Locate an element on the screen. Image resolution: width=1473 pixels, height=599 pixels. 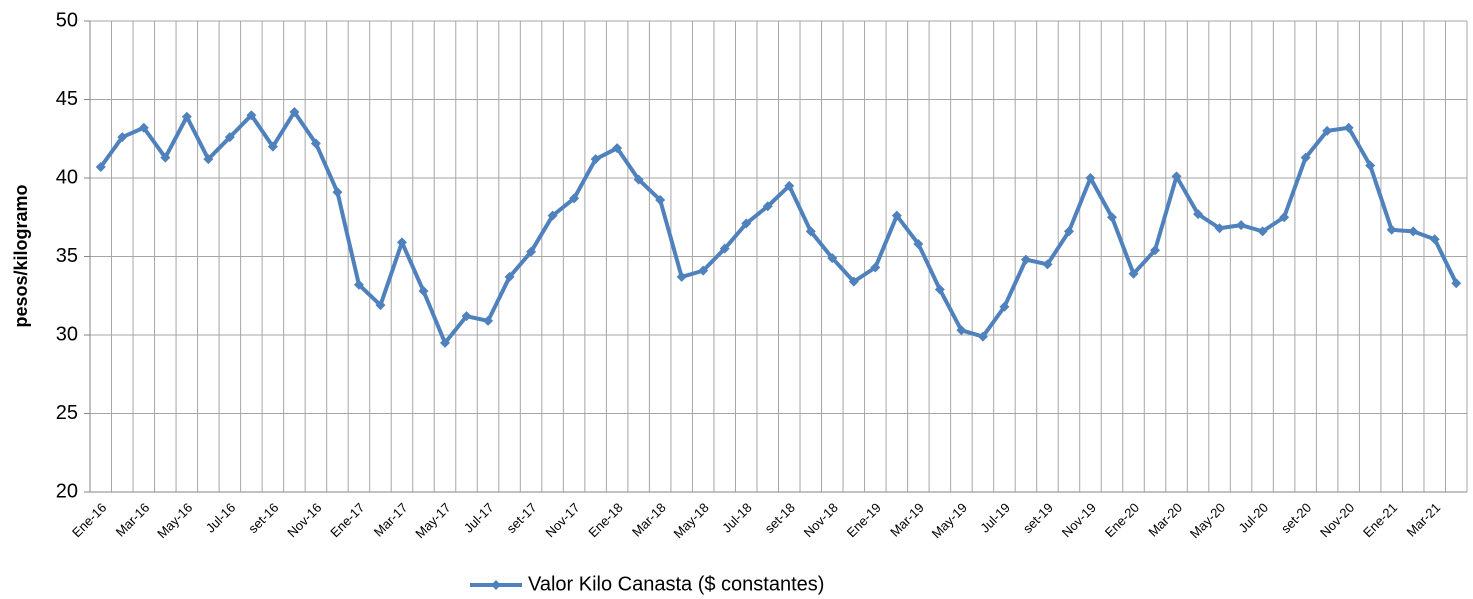
y-tick-label: 25 is located at coordinates (67, 413).